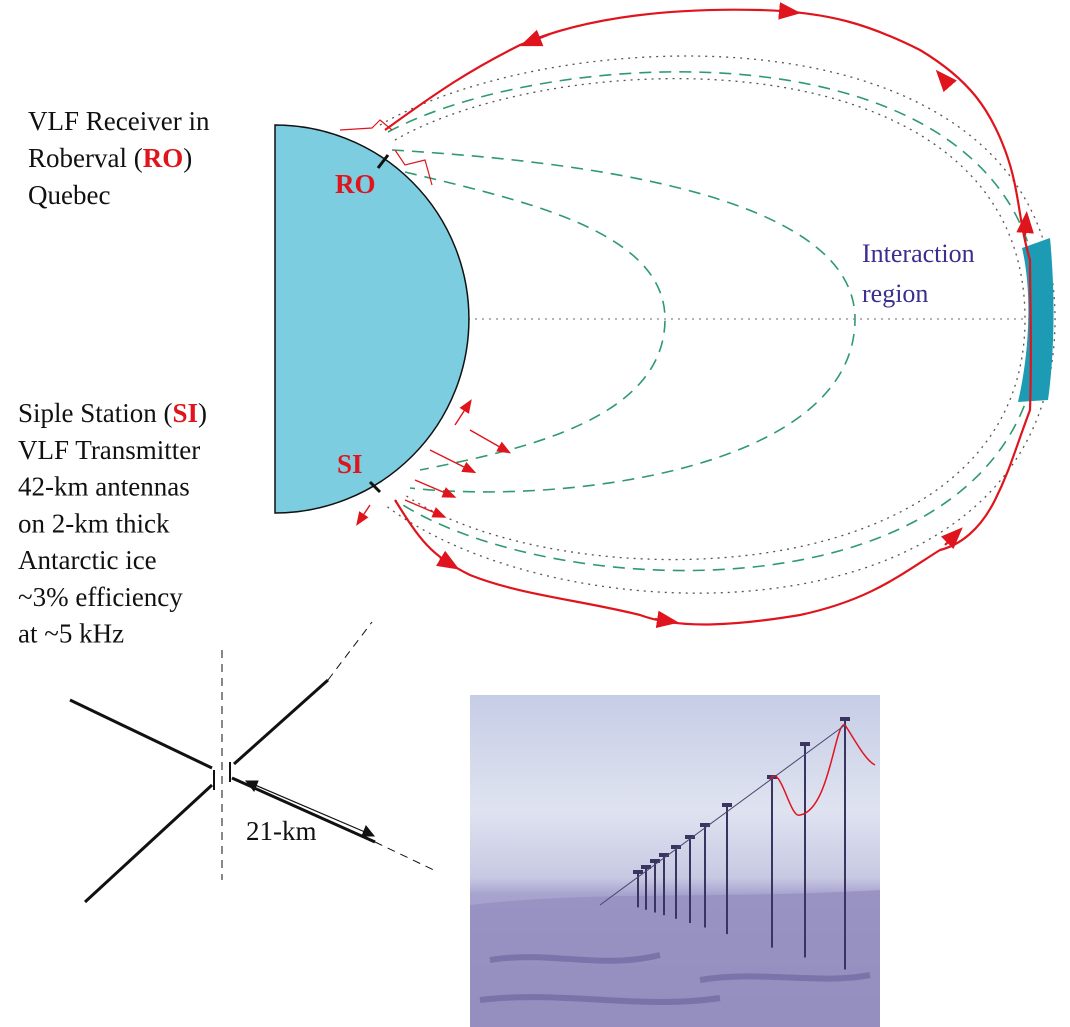 The height and width of the screenshot is (1027, 1070). I want to click on interaction-region, so click(1036, 320).